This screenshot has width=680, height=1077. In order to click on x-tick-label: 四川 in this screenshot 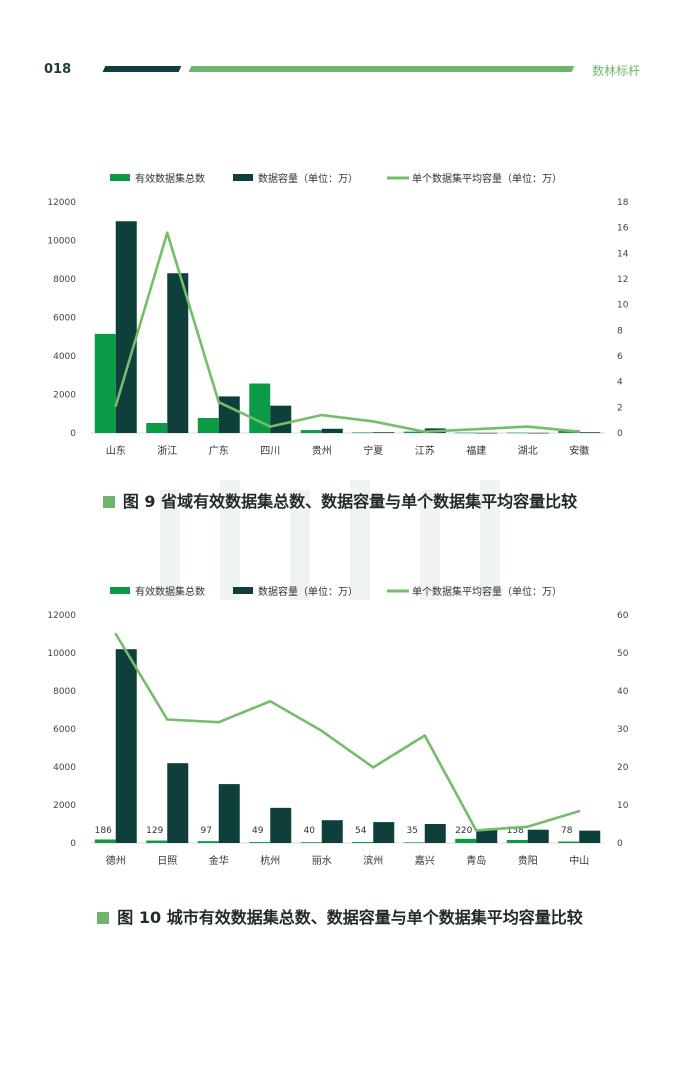, I will do `click(270, 451)`.